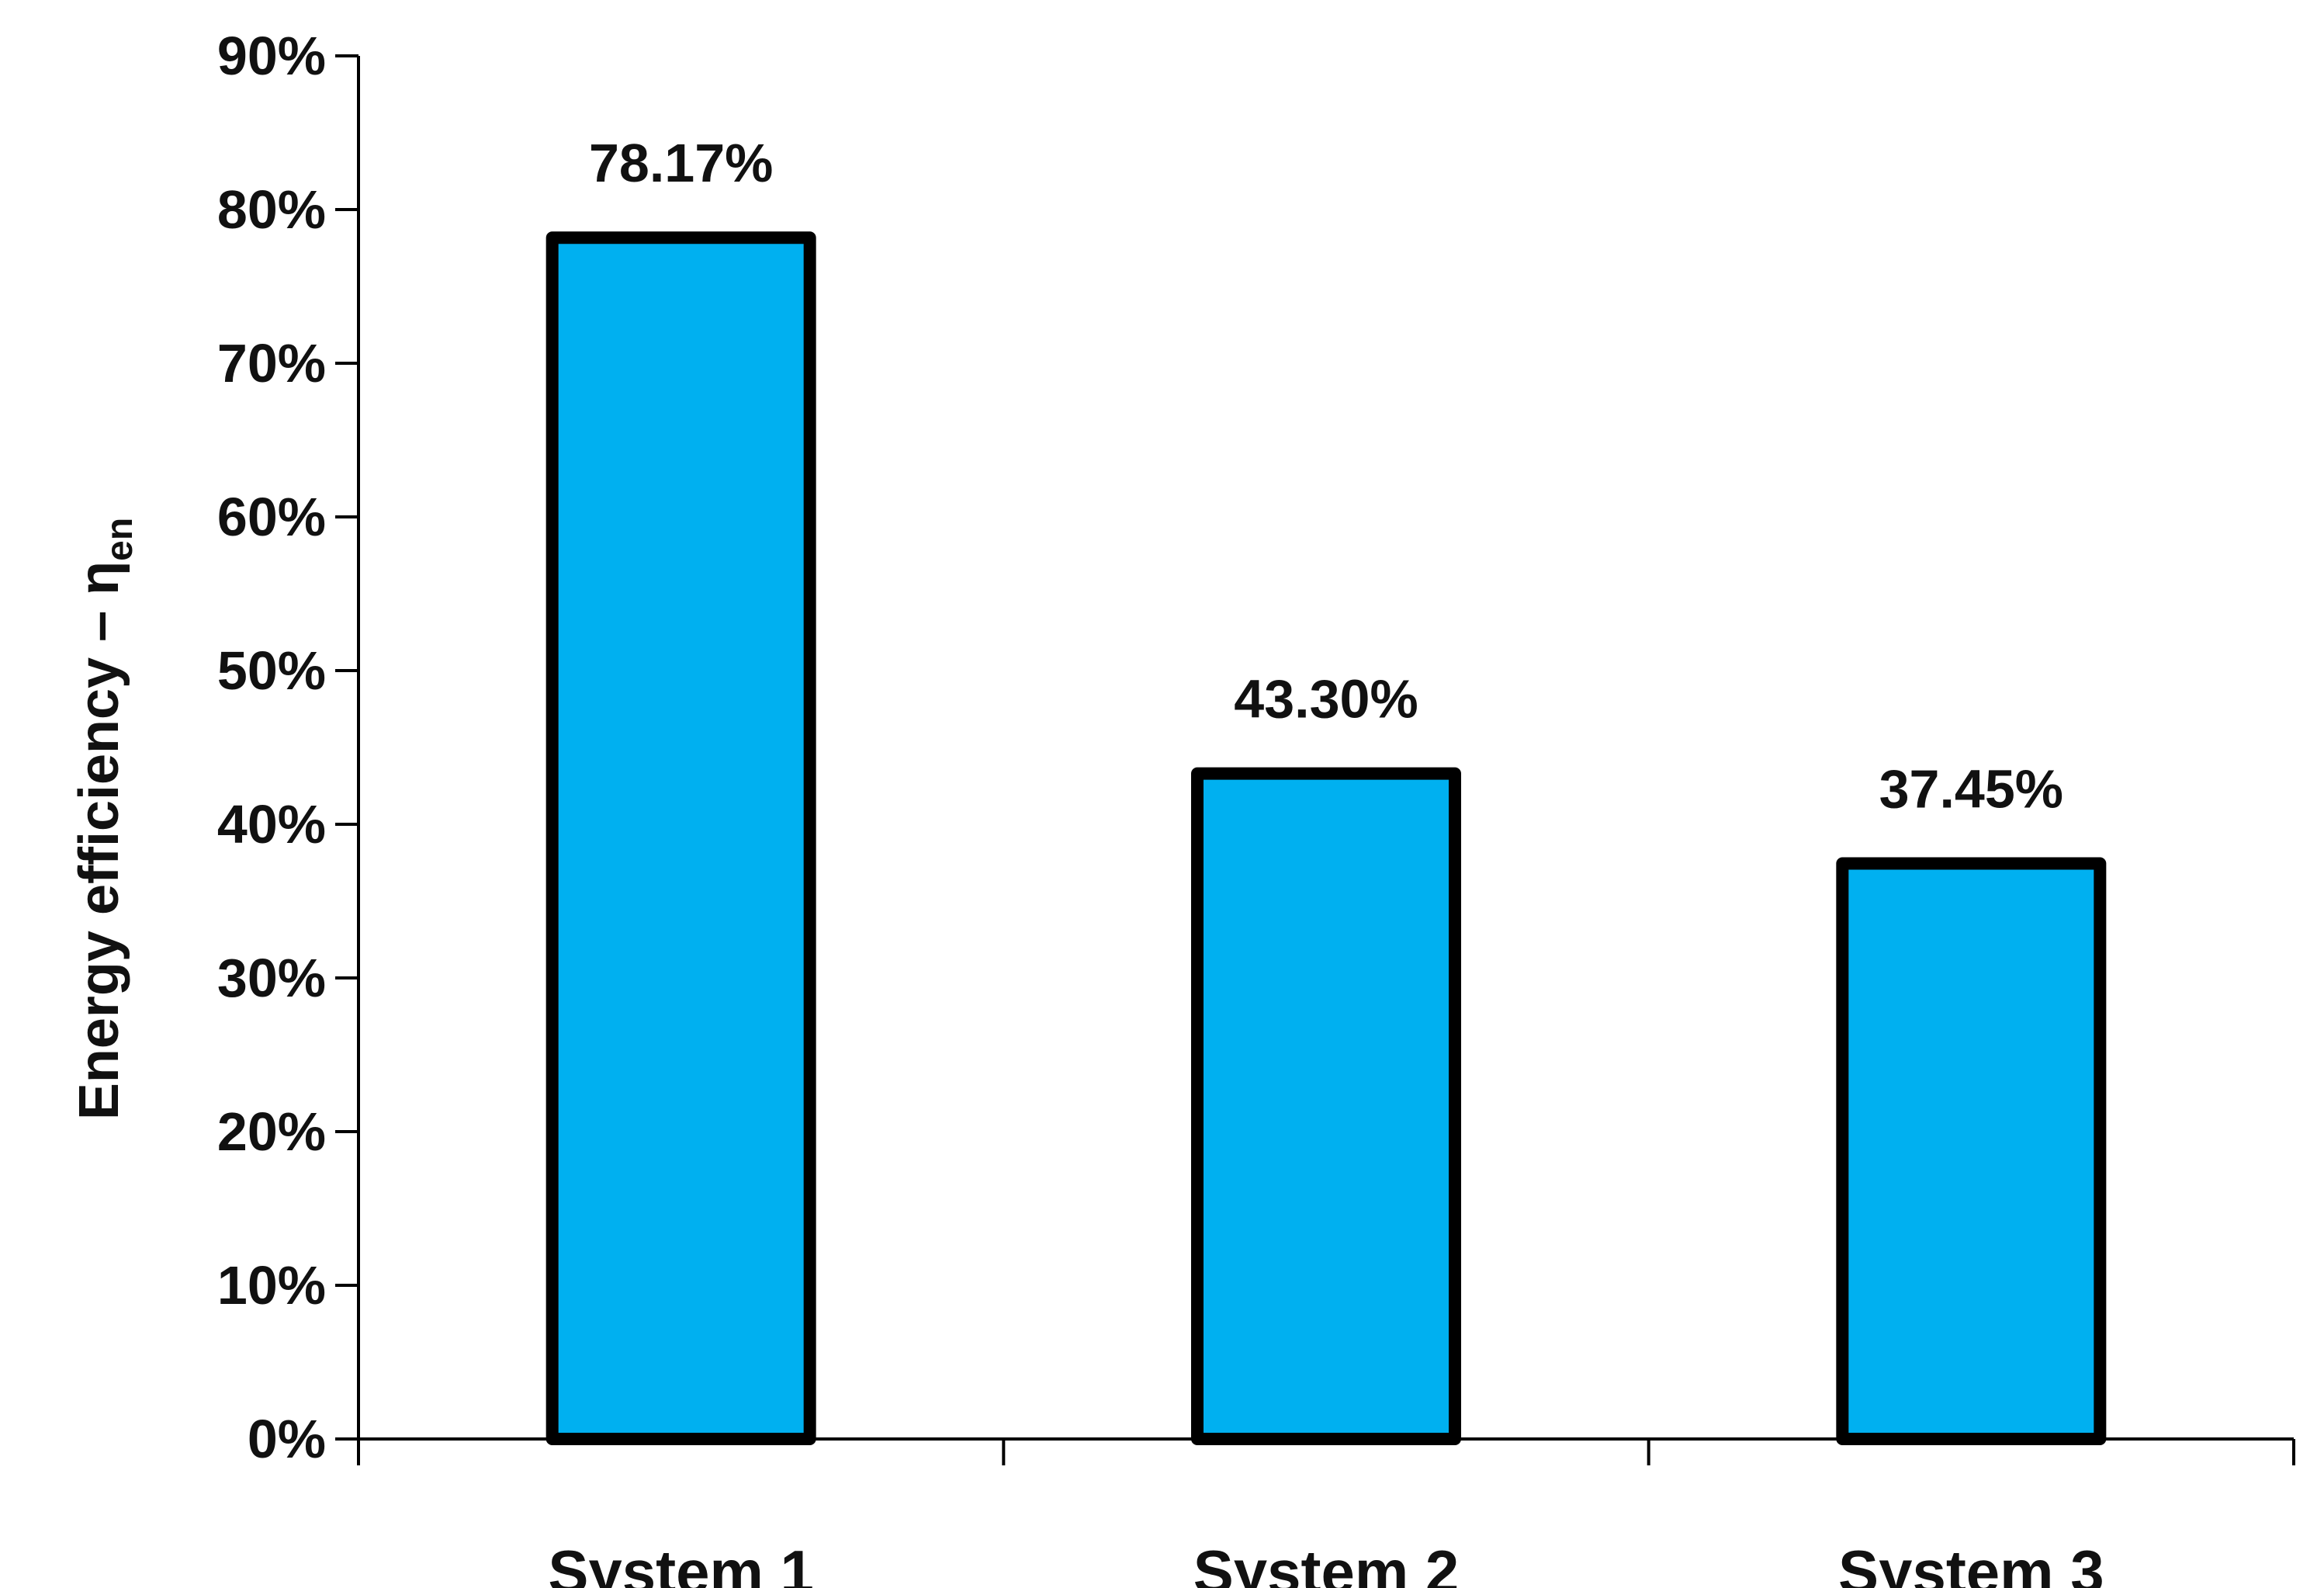 The width and height of the screenshot is (2324, 1588). I want to click on y-tick-label: 70%, so click(271, 363).